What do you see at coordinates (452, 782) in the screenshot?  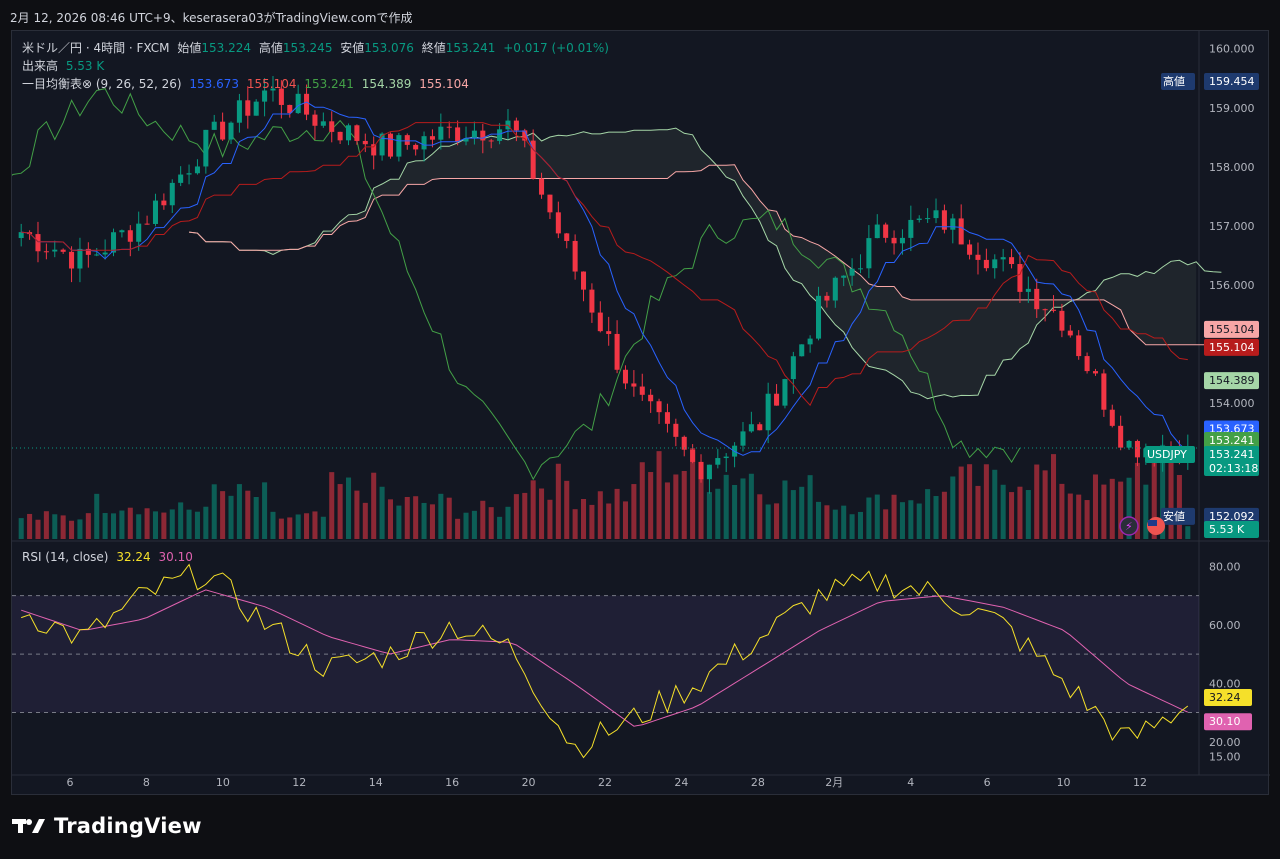 I see `time-tick-label: 16` at bounding box center [452, 782].